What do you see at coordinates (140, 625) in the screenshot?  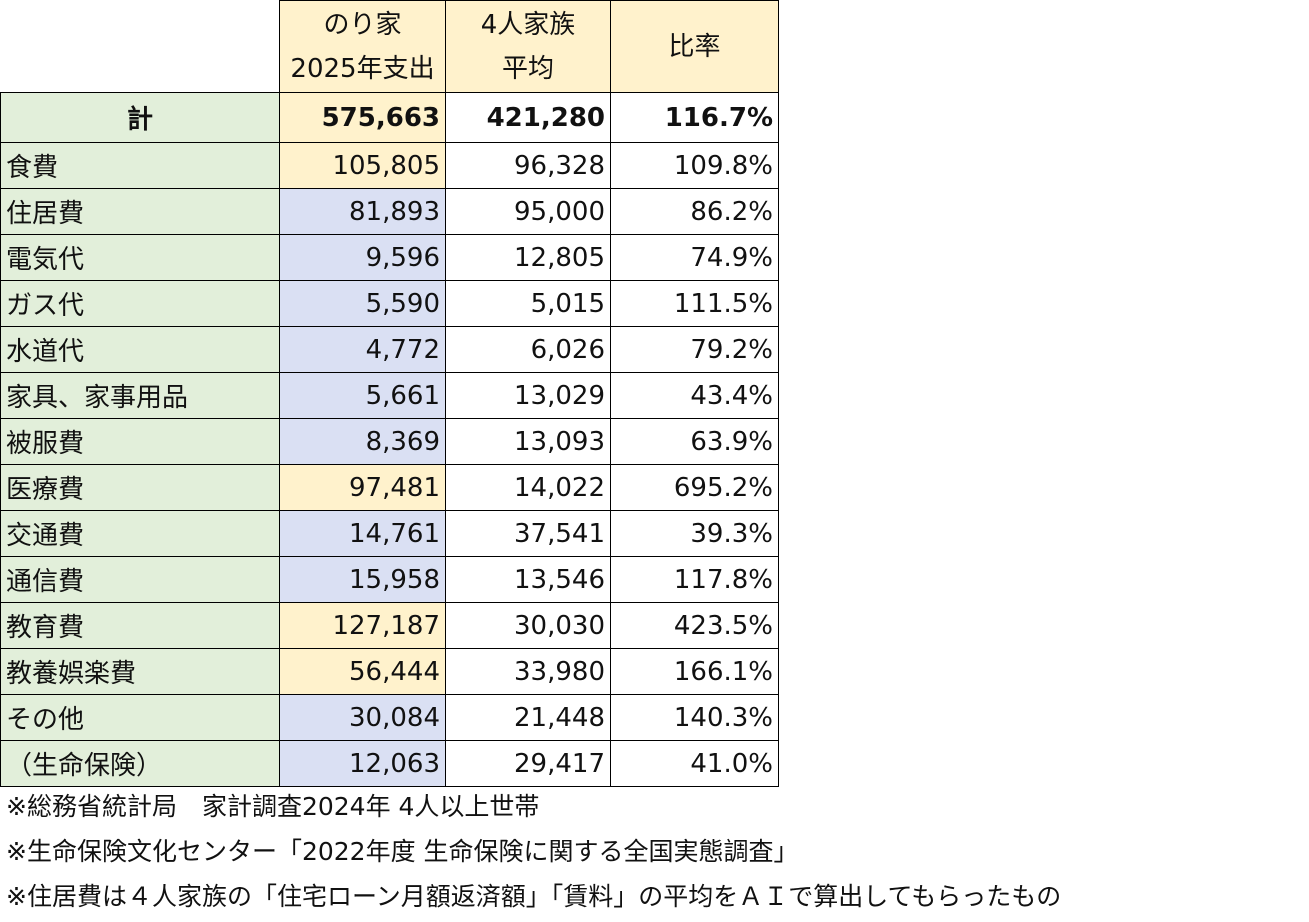 I see `row-label: 教育費` at bounding box center [140, 625].